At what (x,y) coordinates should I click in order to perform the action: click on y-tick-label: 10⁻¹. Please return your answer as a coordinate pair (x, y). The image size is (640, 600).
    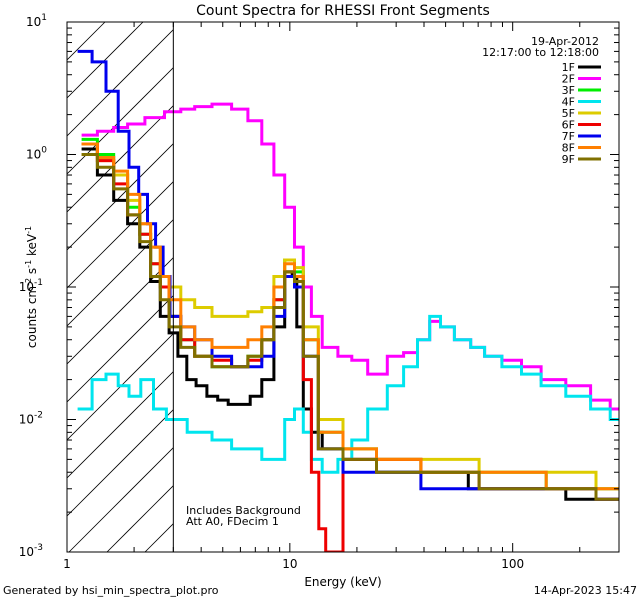
    Looking at the image, I should click on (31, 286).